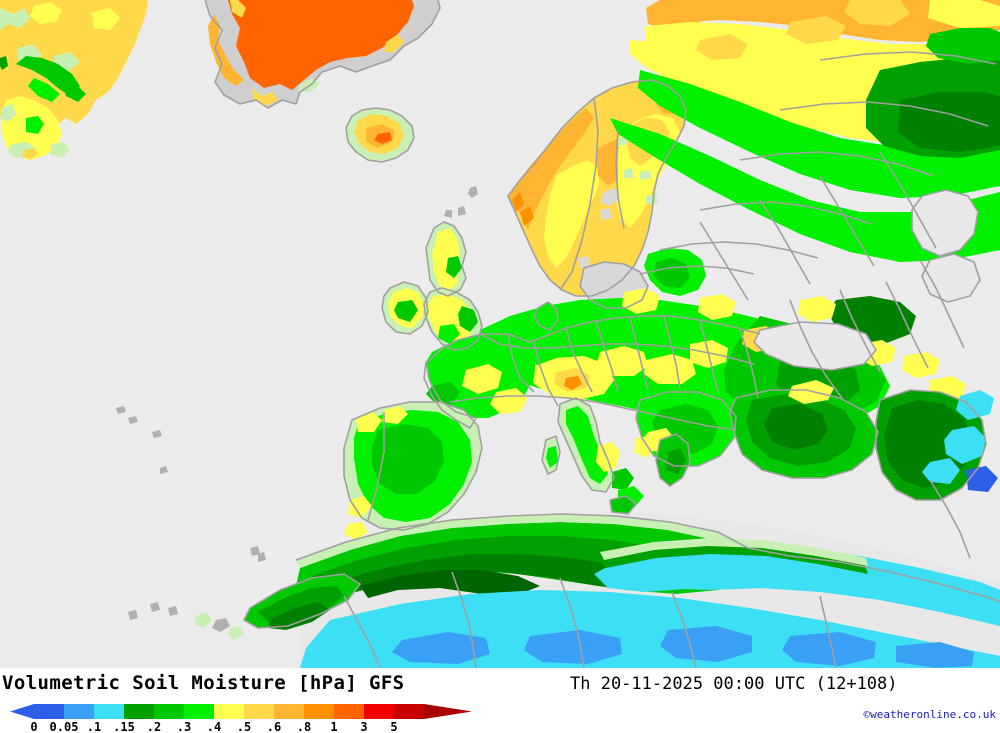  I want to click on copyright-label: ©weatheronline.co.uk, so click(929, 714).